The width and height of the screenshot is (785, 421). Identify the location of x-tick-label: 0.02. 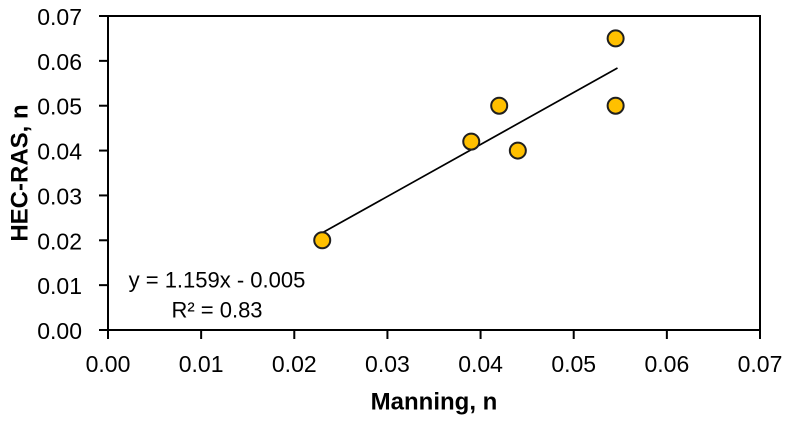
(294, 364).